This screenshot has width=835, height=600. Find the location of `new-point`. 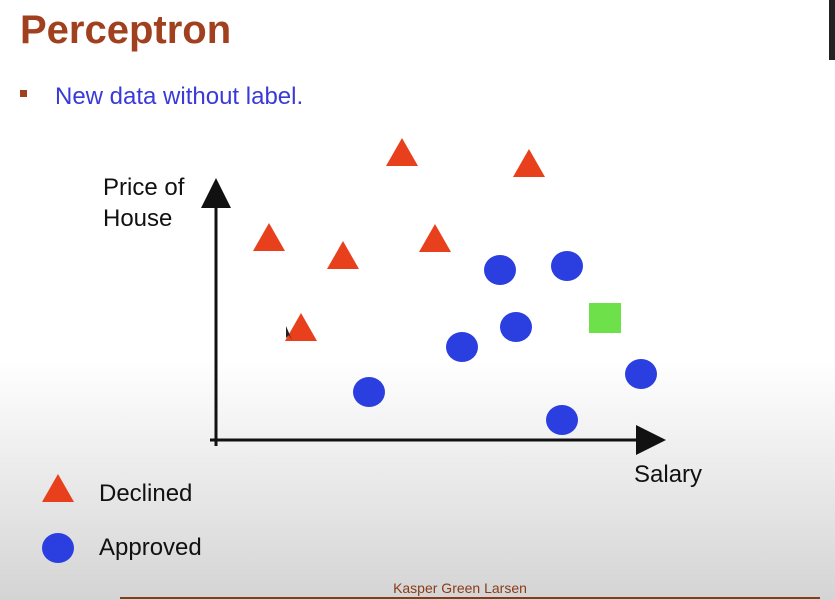

new-point is located at coordinates (605, 318).